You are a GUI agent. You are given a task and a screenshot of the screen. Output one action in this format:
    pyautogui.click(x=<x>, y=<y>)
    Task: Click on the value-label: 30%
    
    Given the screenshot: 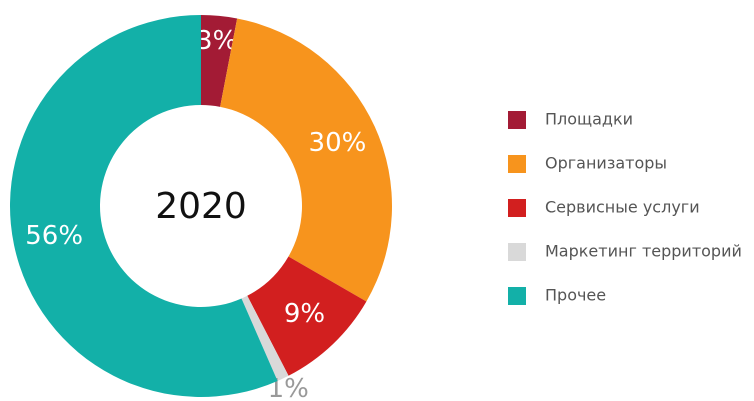 What is the action you would take?
    pyautogui.click(x=338, y=143)
    